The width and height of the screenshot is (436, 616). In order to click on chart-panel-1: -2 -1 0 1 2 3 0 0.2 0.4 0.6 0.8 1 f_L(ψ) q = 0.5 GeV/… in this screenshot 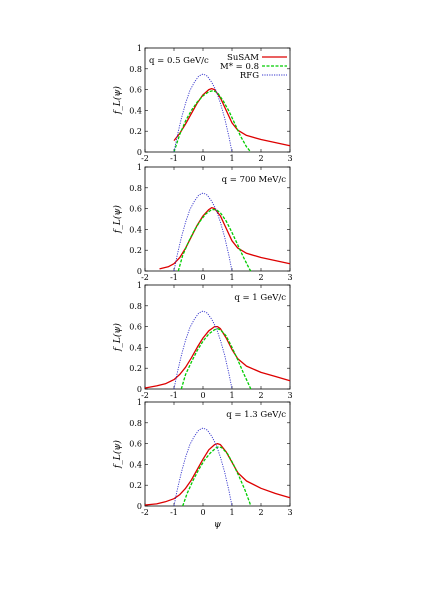, I will do `click(202, 103)`.